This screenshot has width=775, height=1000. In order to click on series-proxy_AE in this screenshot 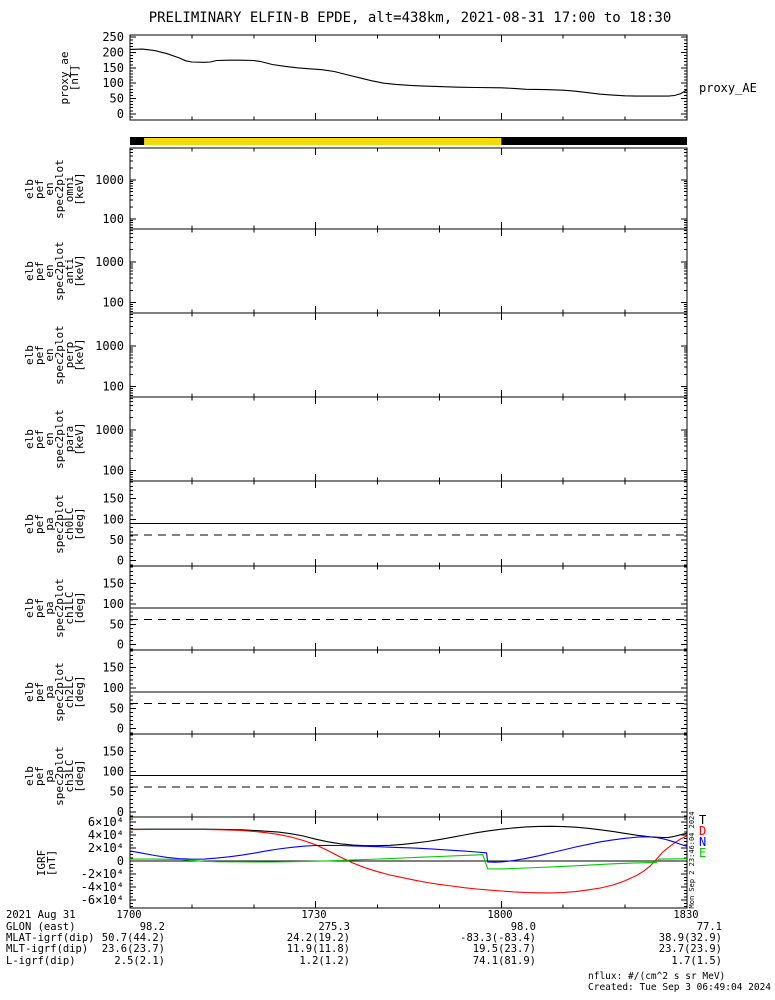, I will do `click(408, 72)`.